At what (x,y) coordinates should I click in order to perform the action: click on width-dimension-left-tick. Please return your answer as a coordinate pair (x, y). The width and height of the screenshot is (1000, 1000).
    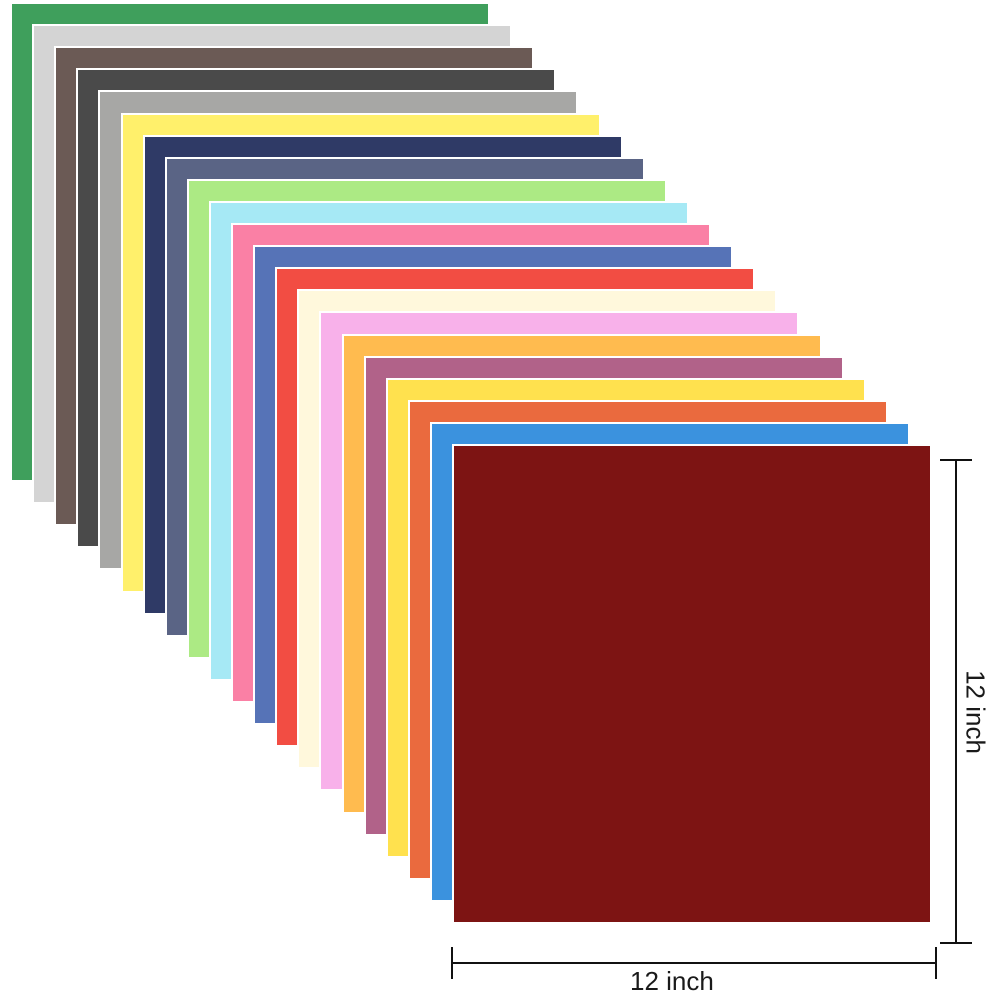
    Looking at the image, I should click on (452, 963).